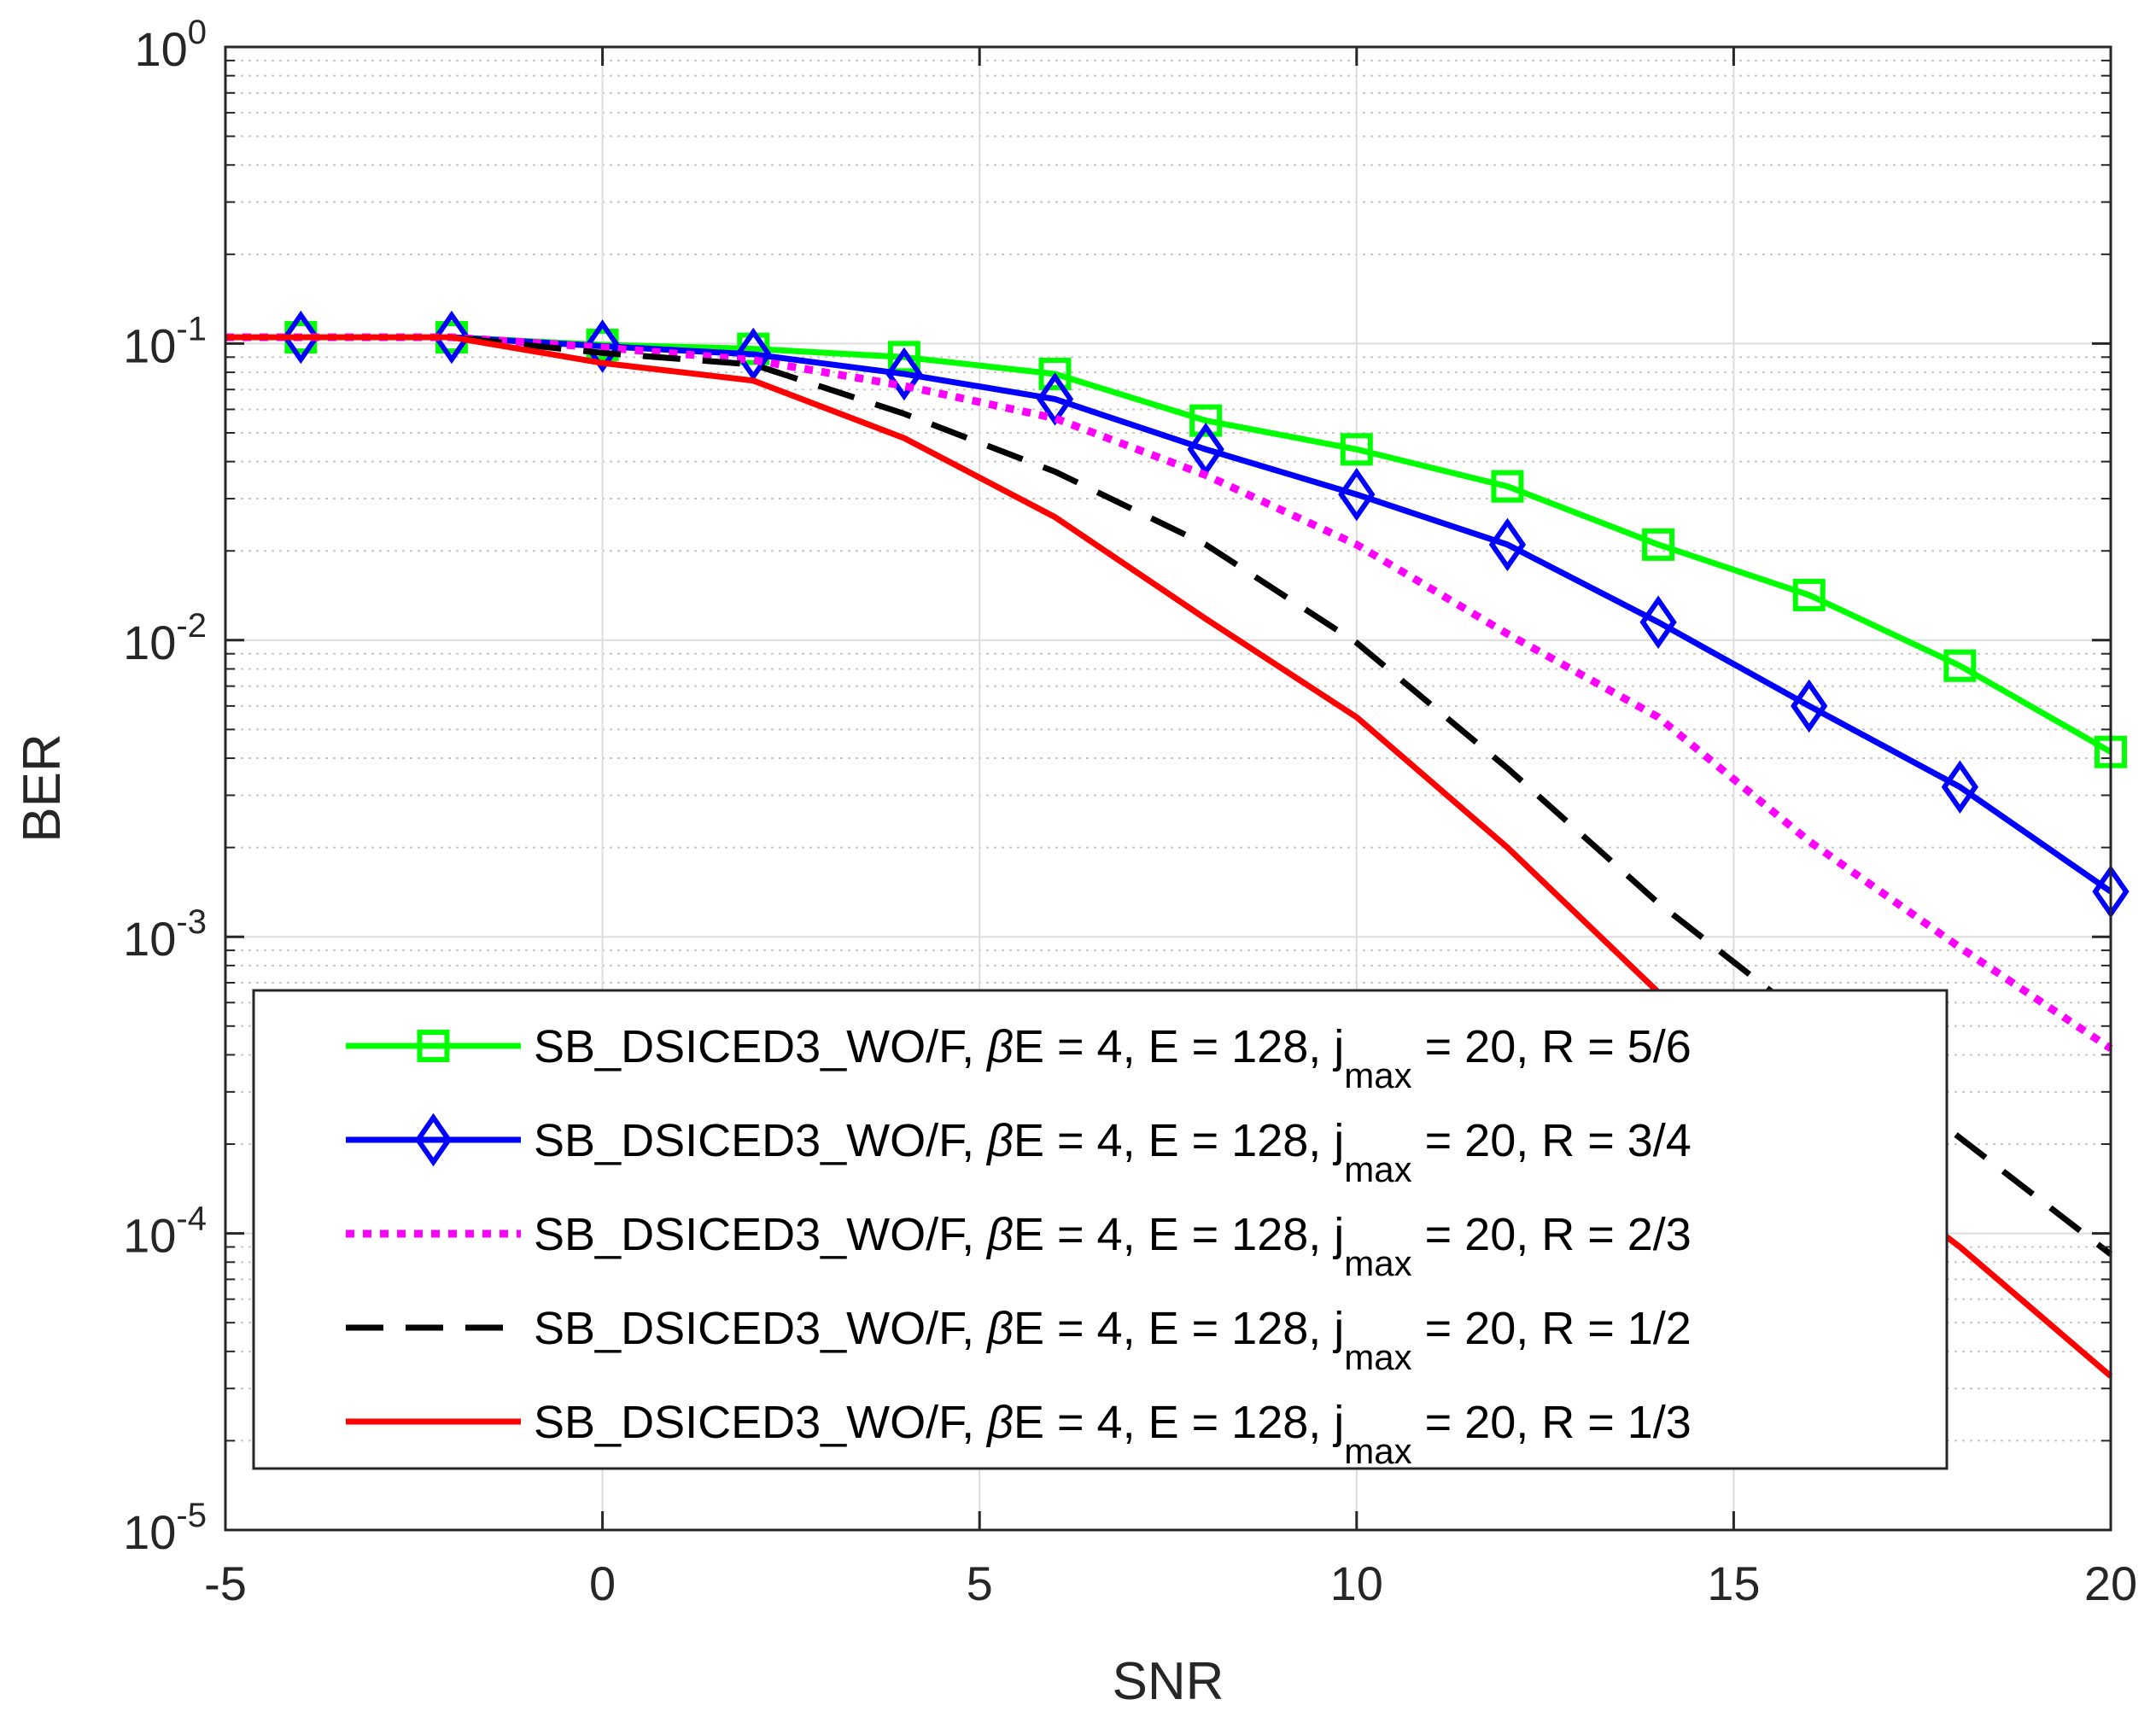 The width and height of the screenshot is (2156, 1711). What do you see at coordinates (170, 45) in the screenshot?
I see `y-tick-label: 10⁰` at bounding box center [170, 45].